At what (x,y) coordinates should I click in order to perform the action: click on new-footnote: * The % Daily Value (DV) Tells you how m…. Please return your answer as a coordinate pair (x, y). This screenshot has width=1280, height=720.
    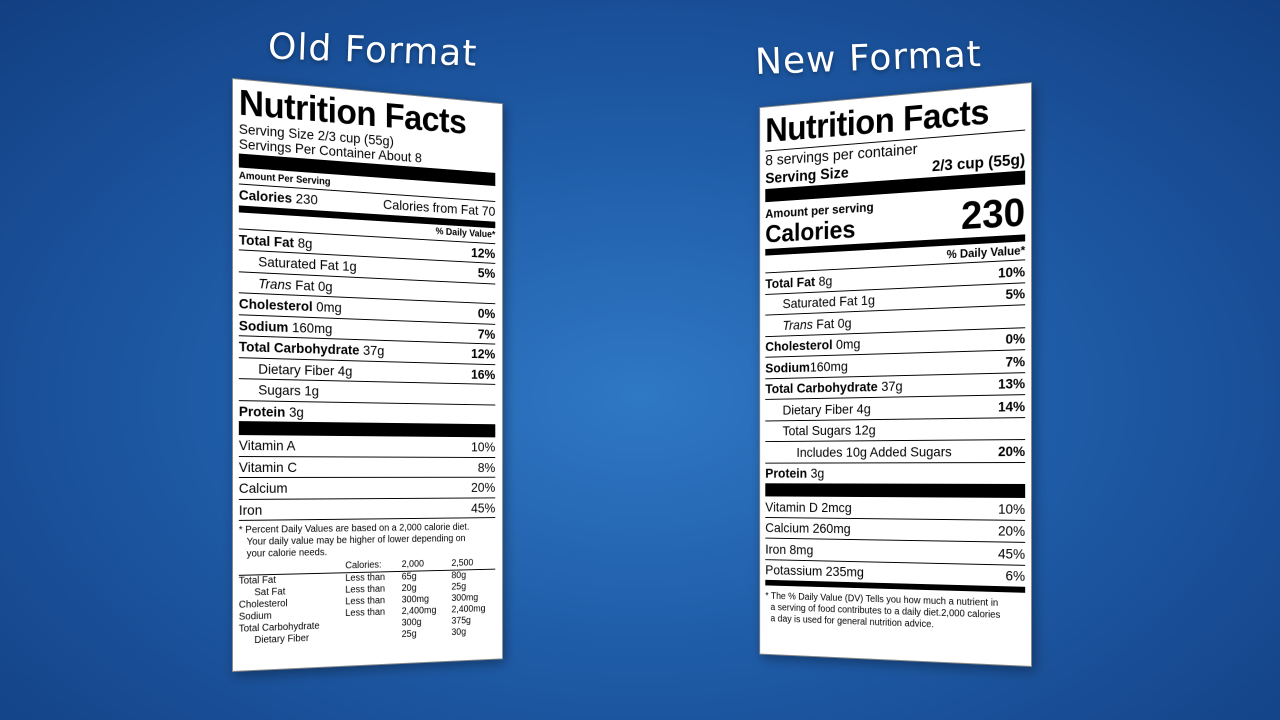
    Looking at the image, I should click on (895, 613).